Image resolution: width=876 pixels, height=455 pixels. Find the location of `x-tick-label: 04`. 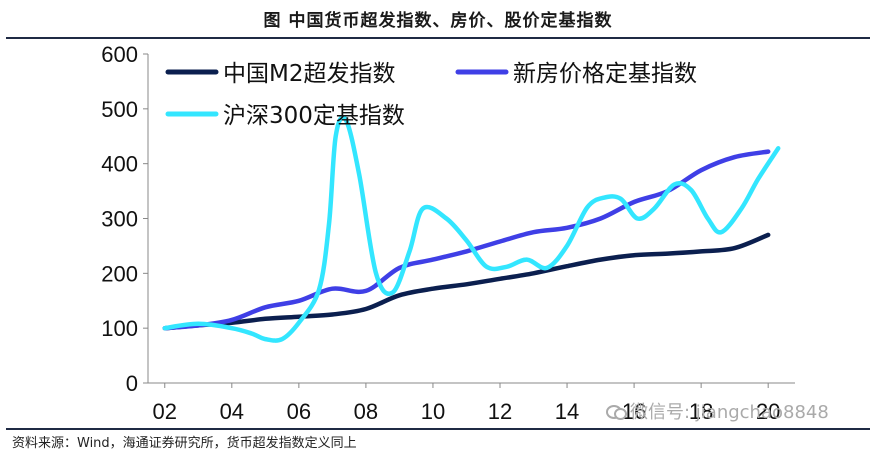

x-tick-label: 04 is located at coordinates (232, 411).